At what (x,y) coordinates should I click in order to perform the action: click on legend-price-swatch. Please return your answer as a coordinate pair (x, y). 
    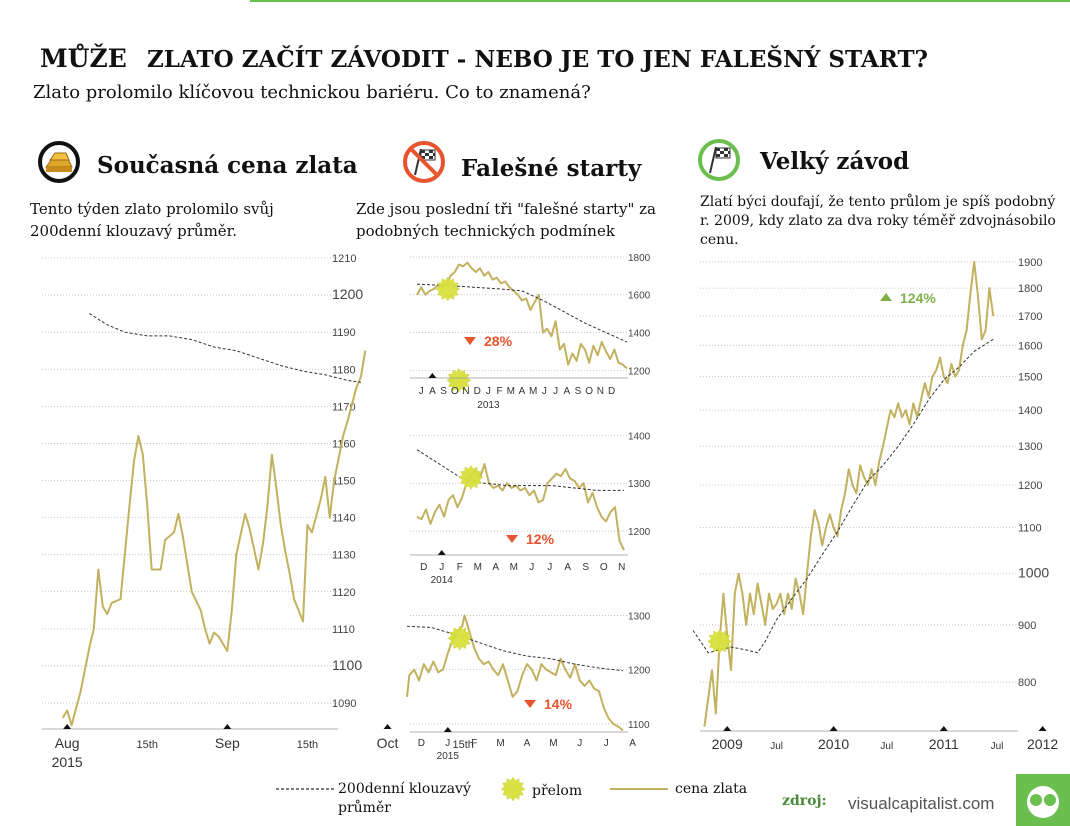
    Looking at the image, I should click on (639, 789).